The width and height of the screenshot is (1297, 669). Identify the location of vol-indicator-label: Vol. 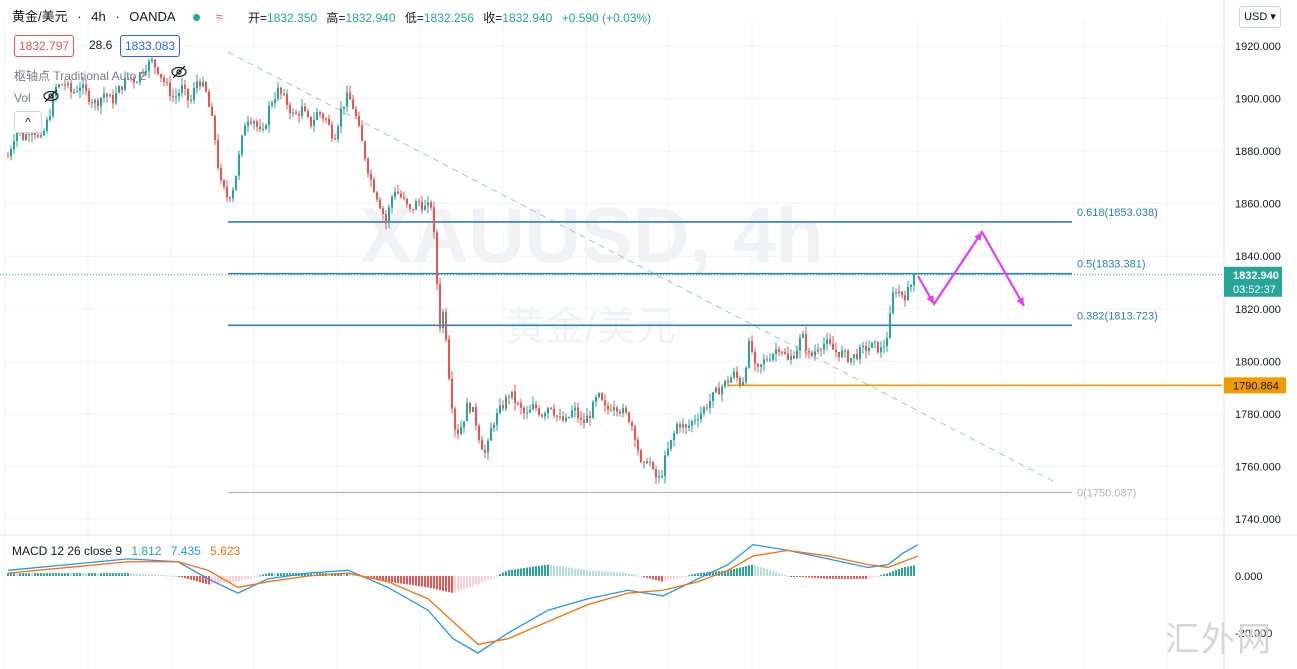
(22, 98).